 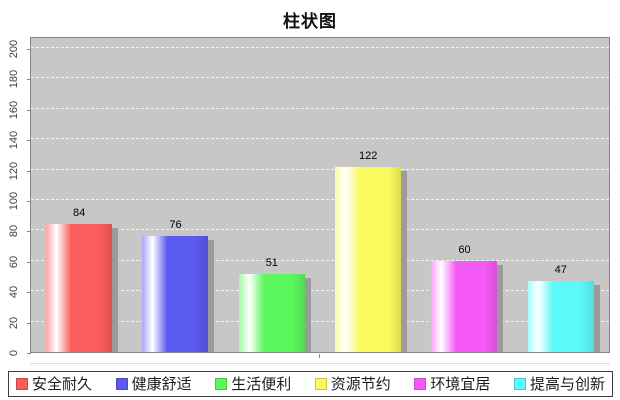 What do you see at coordinates (14, 140) in the screenshot?
I see `y-axis-label: 140` at bounding box center [14, 140].